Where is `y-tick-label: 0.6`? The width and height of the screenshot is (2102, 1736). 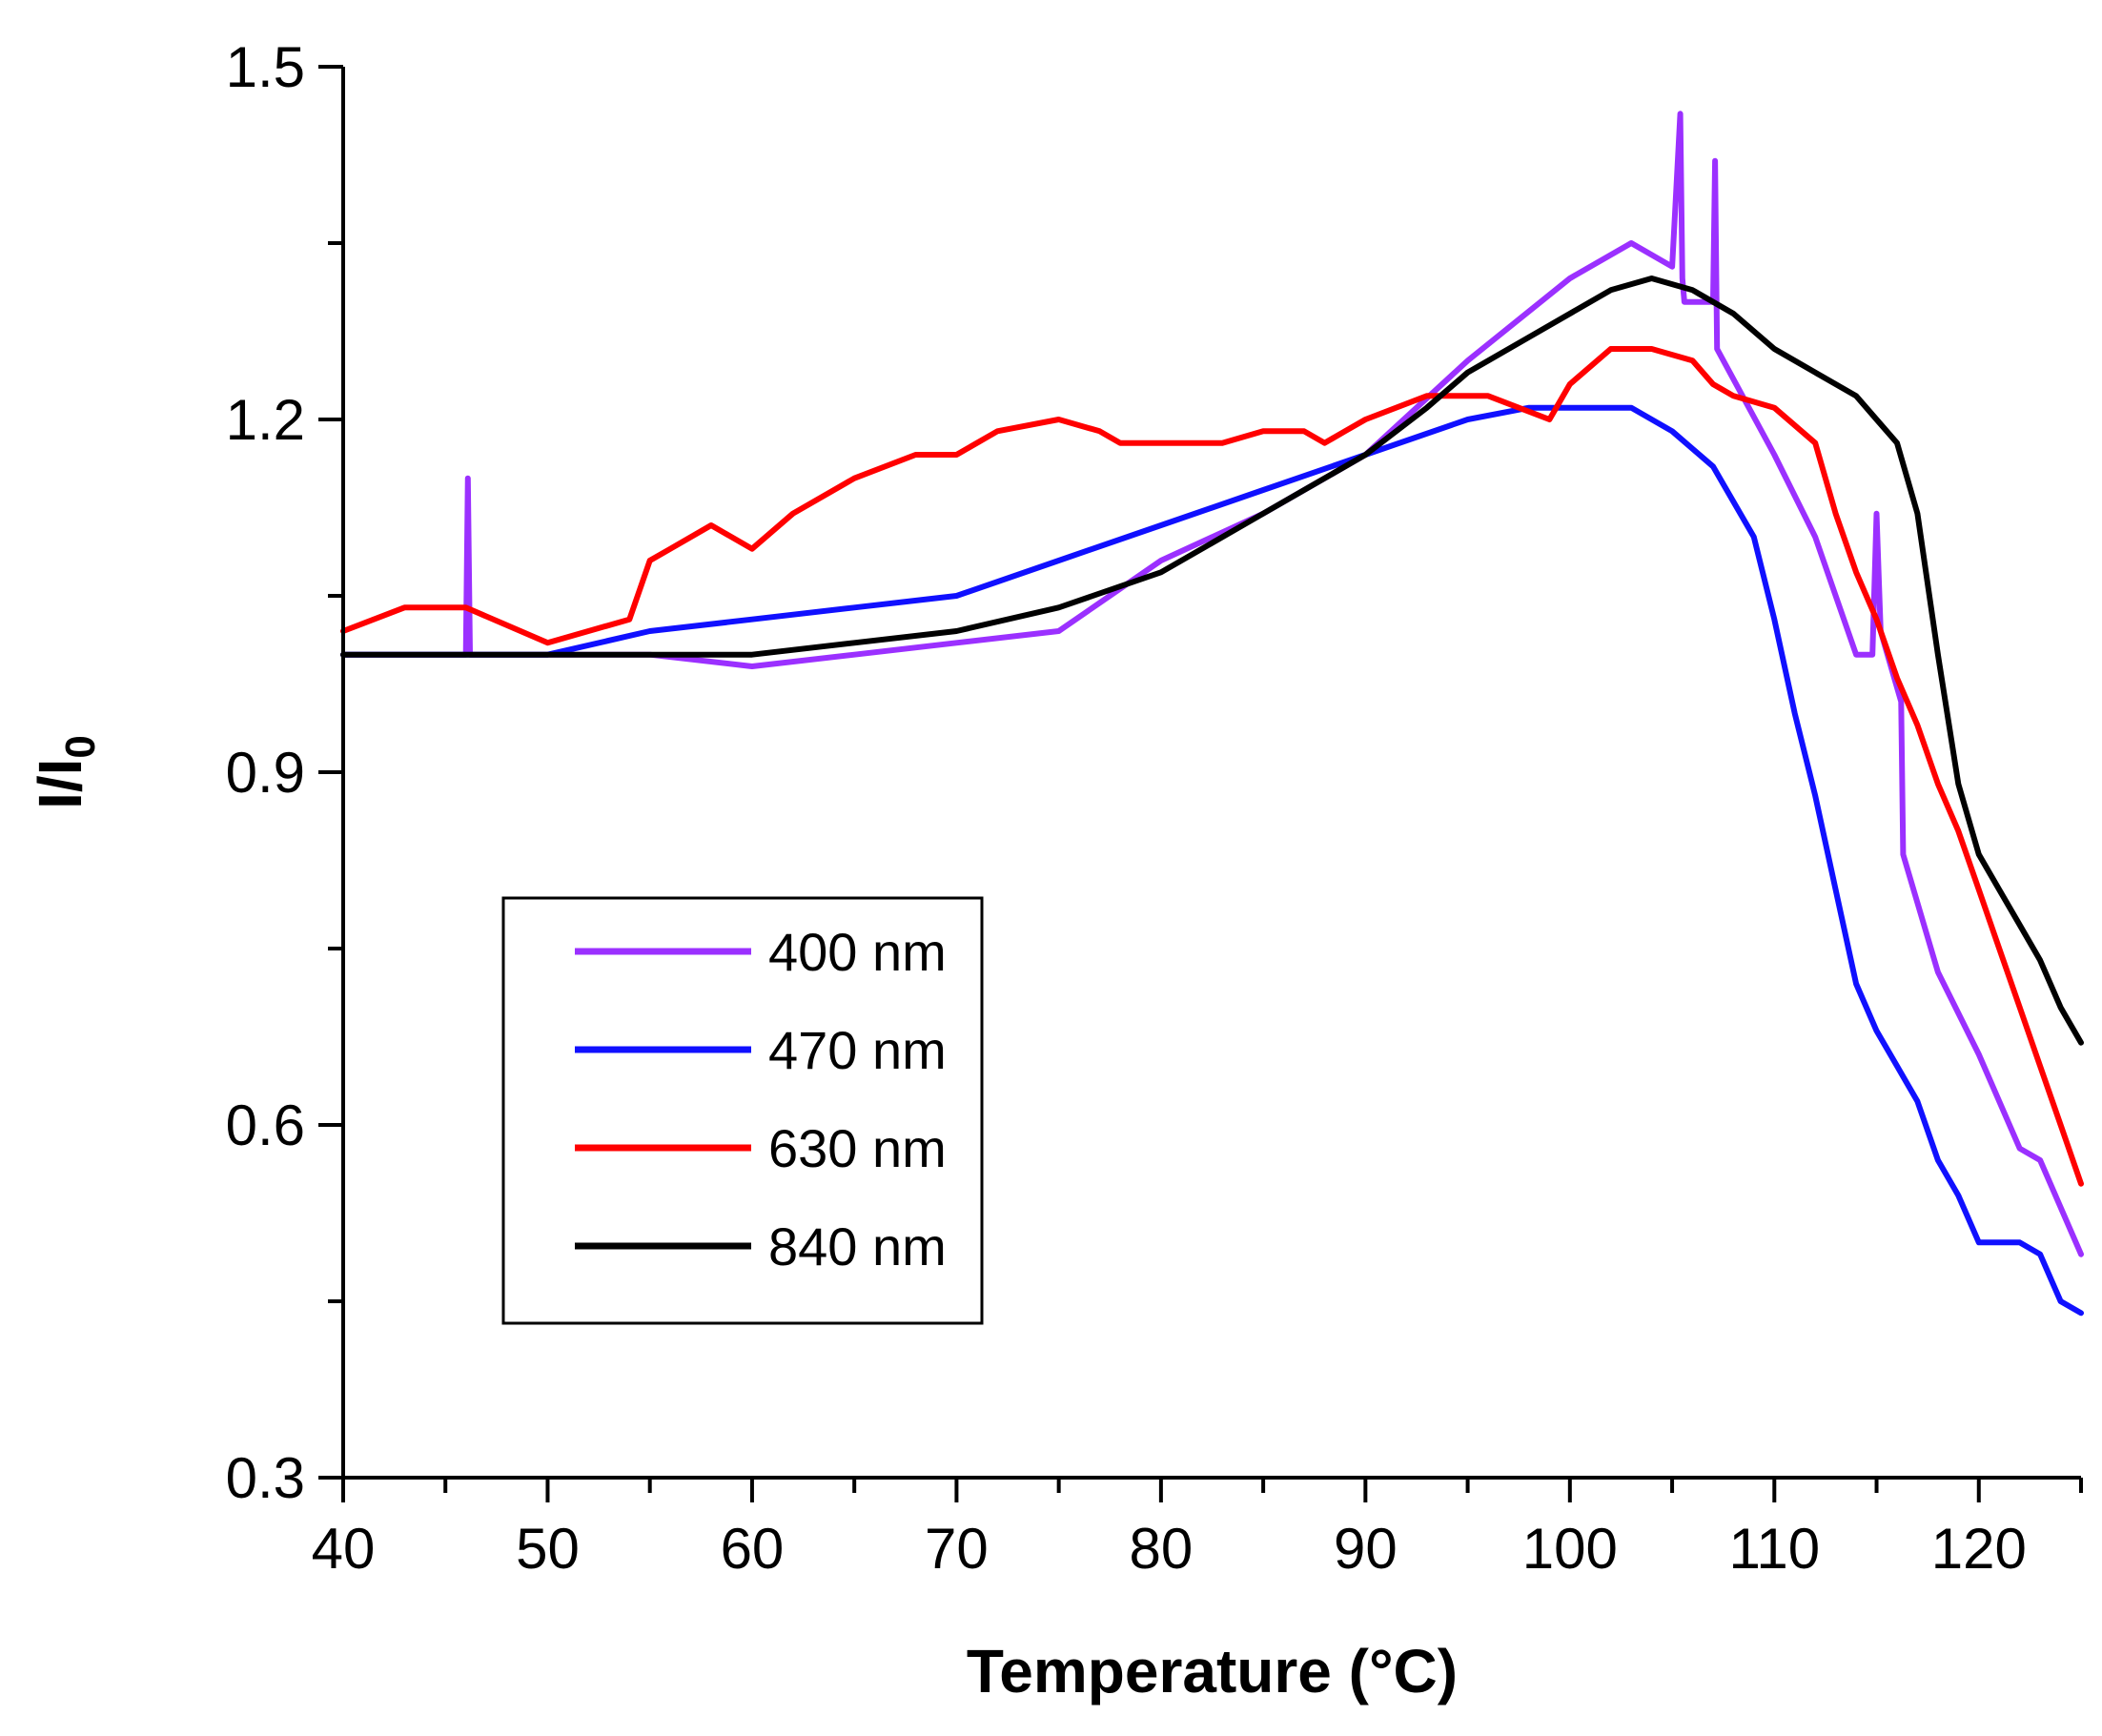
y-tick-label: 0.6 is located at coordinates (265, 1125).